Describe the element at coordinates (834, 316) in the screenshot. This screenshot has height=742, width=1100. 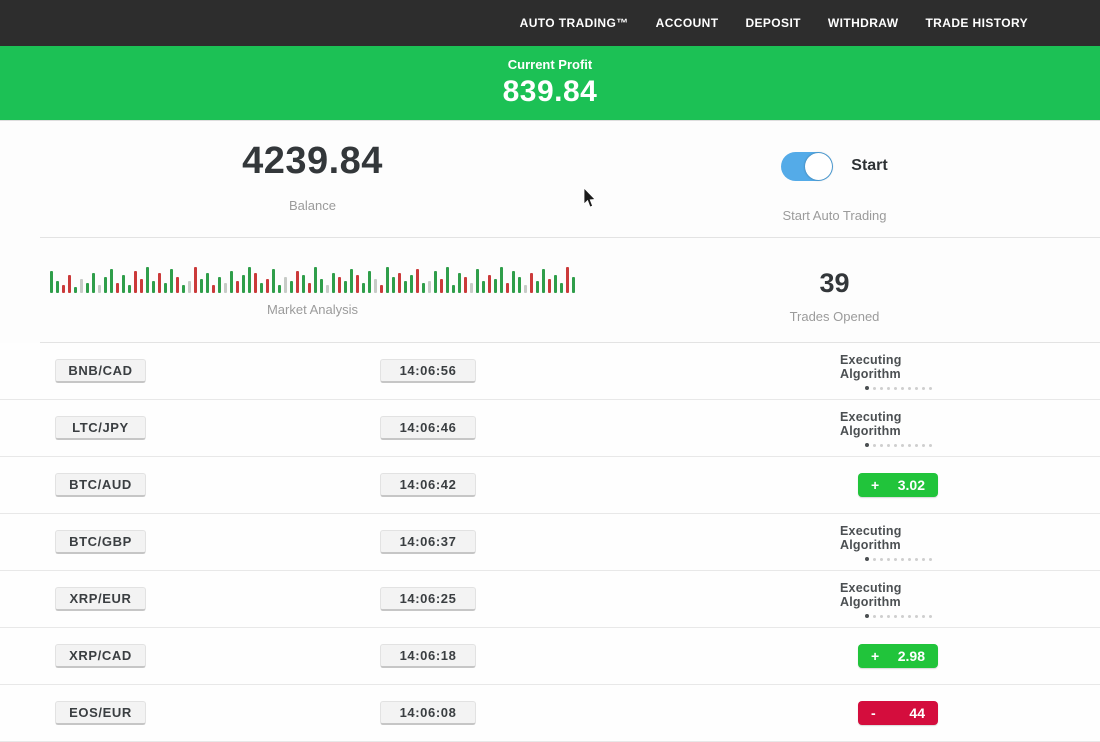
I see `trades-opened-label: Trades Opened` at that location.